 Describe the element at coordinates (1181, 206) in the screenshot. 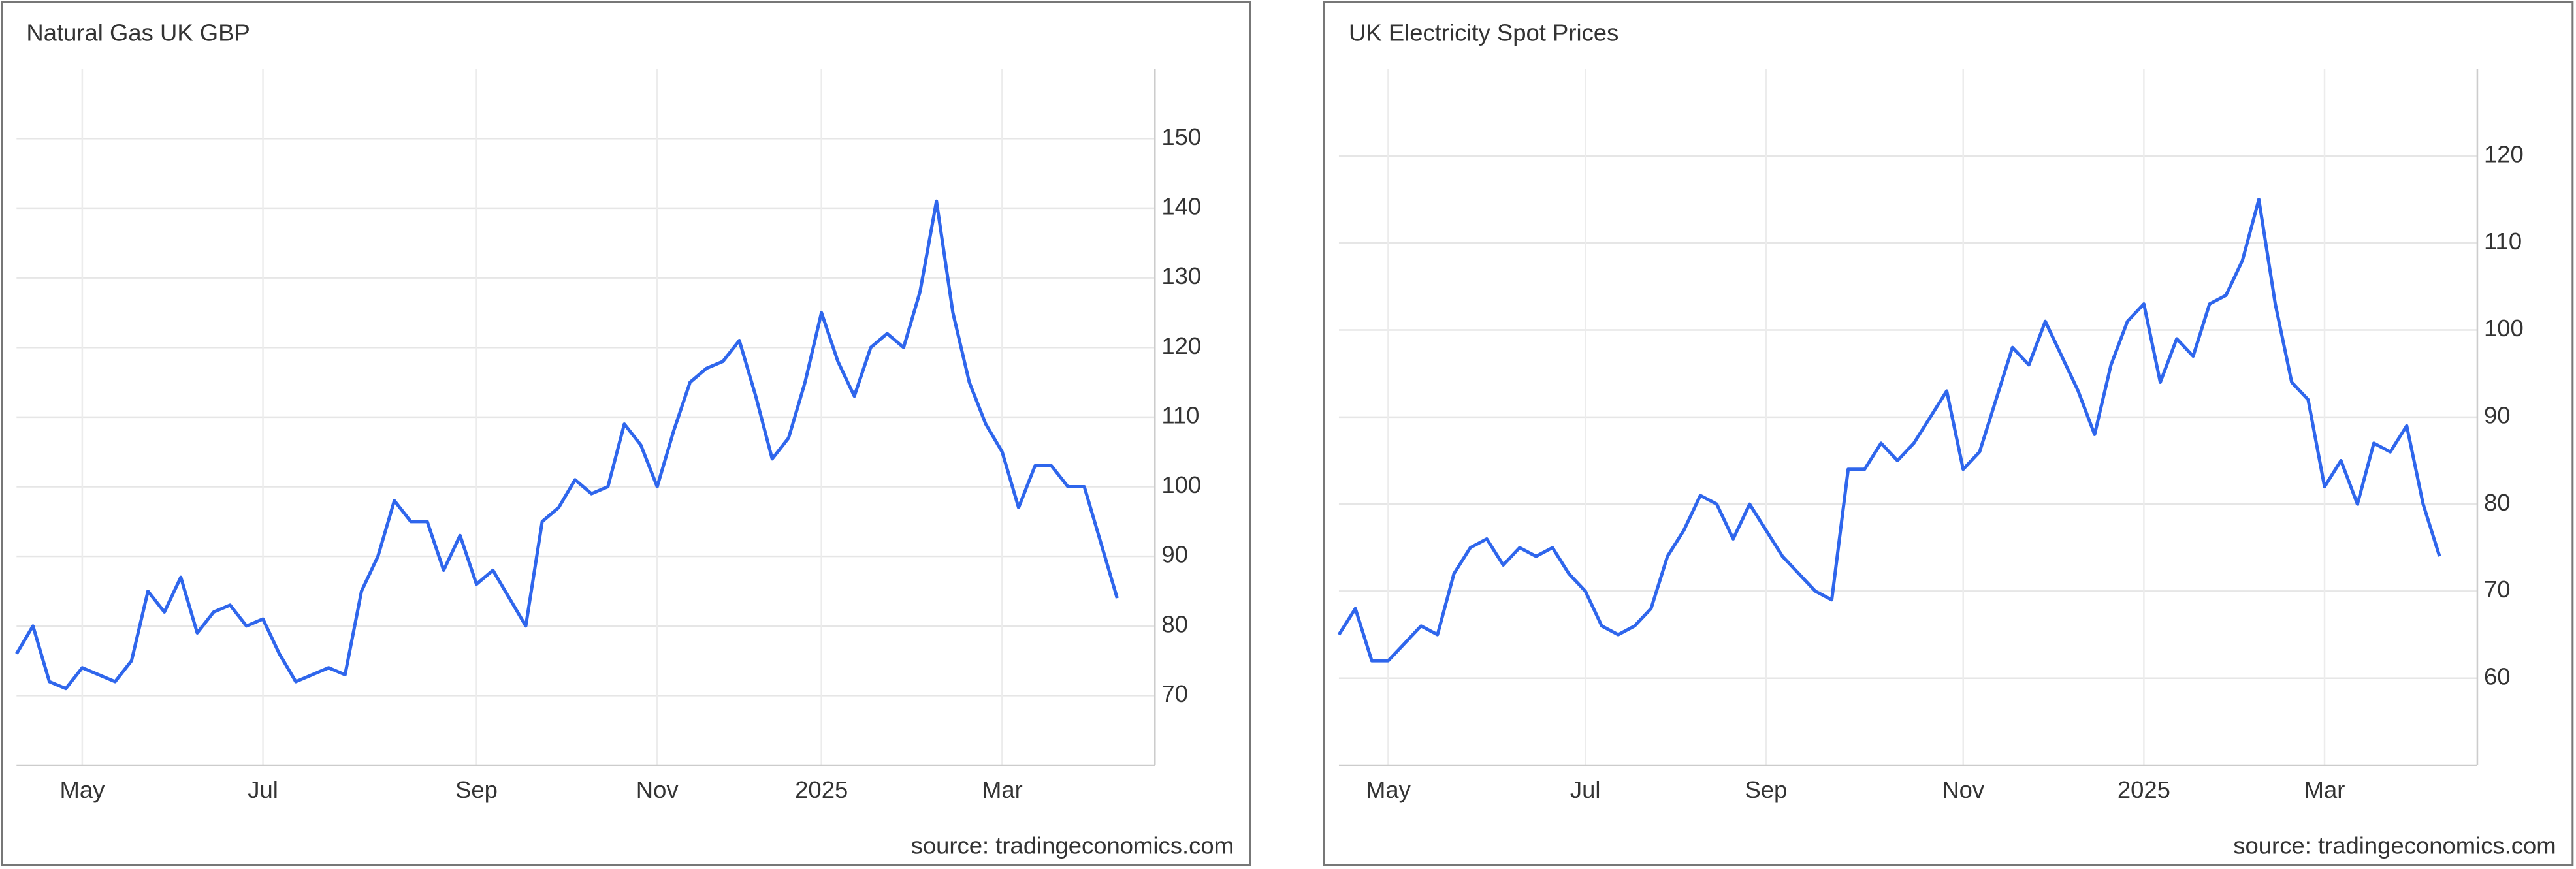

I see `y-tick-label: 140` at that location.